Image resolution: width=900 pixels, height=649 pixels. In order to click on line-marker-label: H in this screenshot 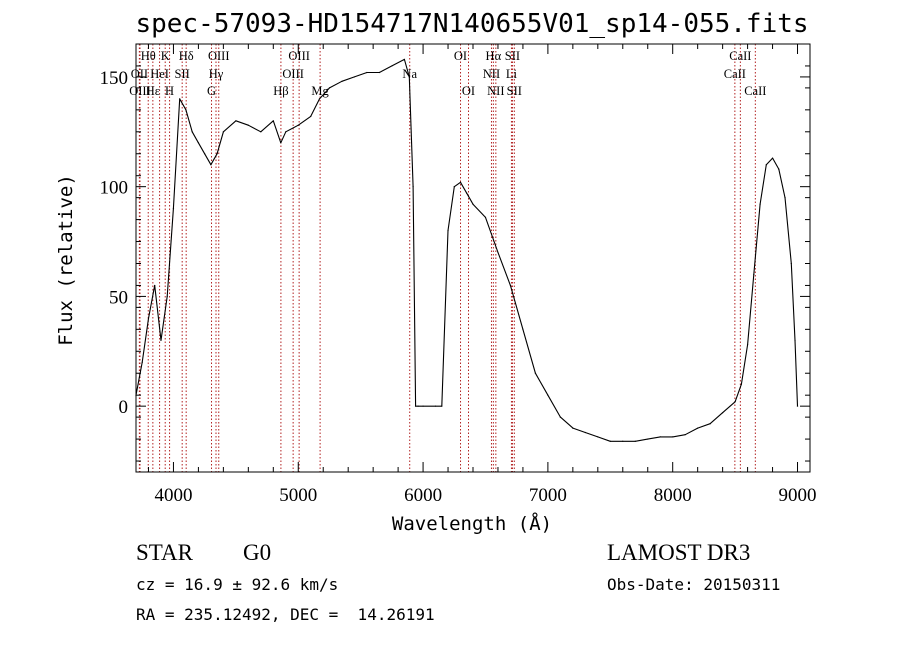, I will do `click(169, 91)`.